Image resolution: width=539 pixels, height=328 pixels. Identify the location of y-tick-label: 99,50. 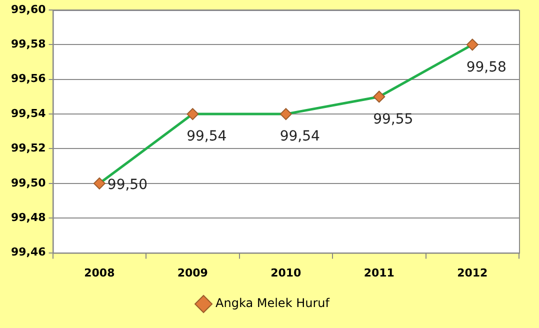
(28, 183).